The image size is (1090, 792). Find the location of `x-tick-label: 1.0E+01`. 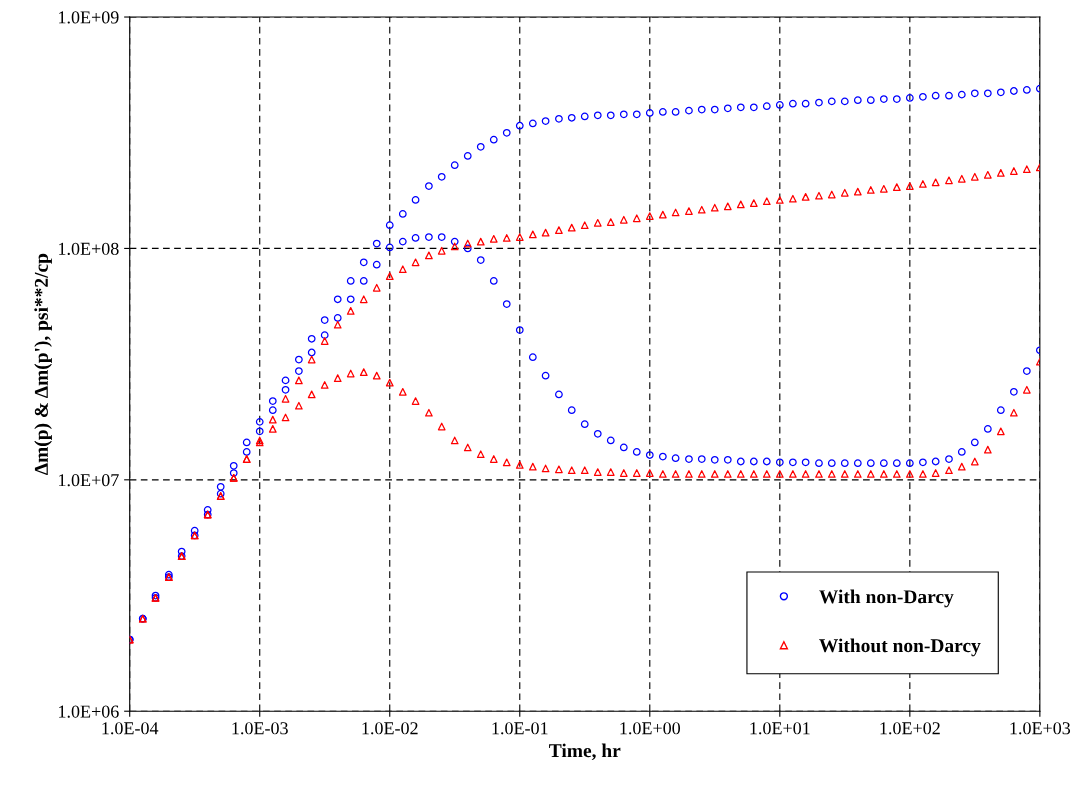

x-tick-label: 1.0E+01 is located at coordinates (780, 728).